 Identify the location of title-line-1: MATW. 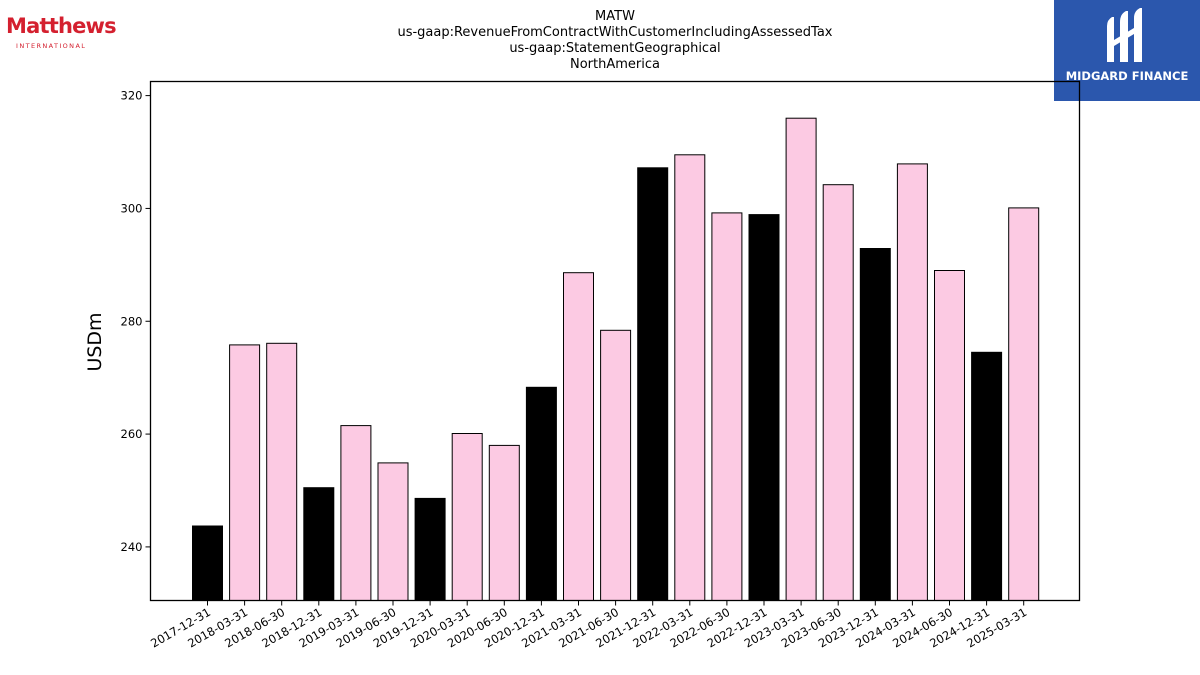
(615, 16).